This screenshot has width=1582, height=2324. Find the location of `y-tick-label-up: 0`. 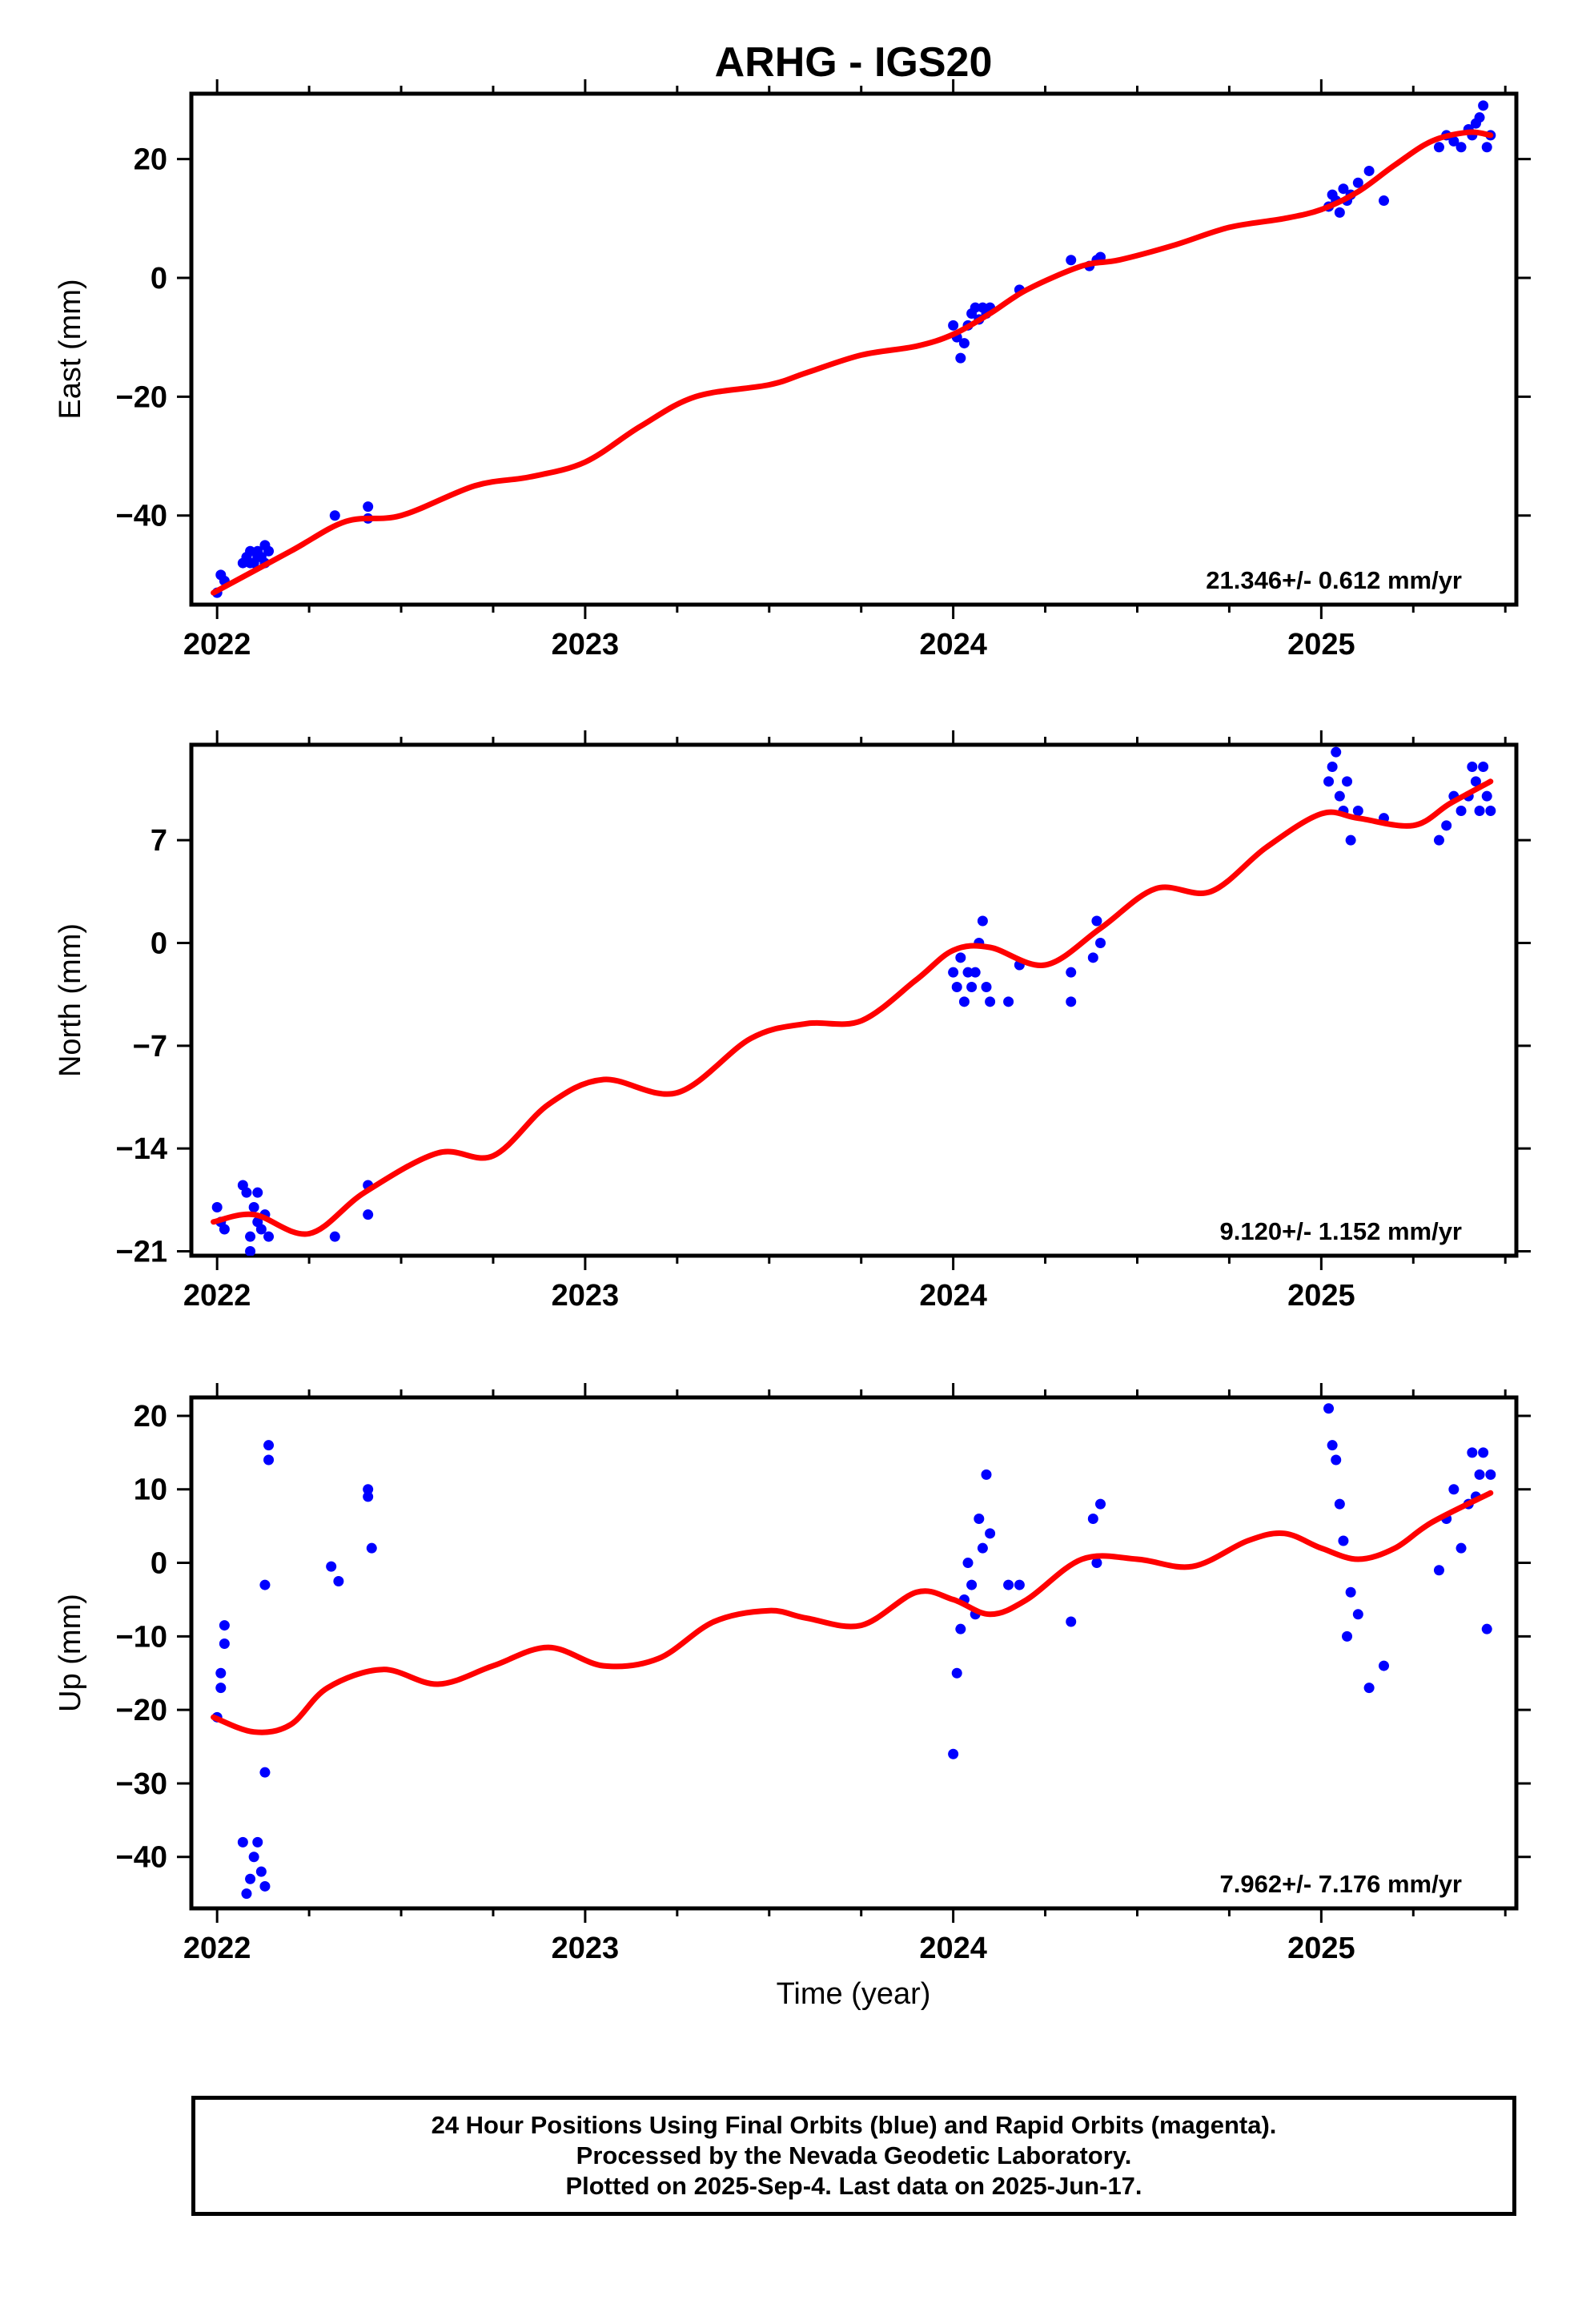

y-tick-label-up: 0 is located at coordinates (159, 1564).